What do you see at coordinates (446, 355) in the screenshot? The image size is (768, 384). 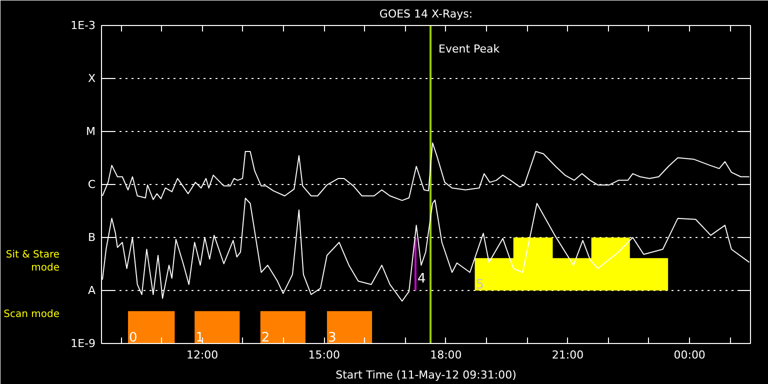 I see `x-tick-label: 18:00` at bounding box center [446, 355].